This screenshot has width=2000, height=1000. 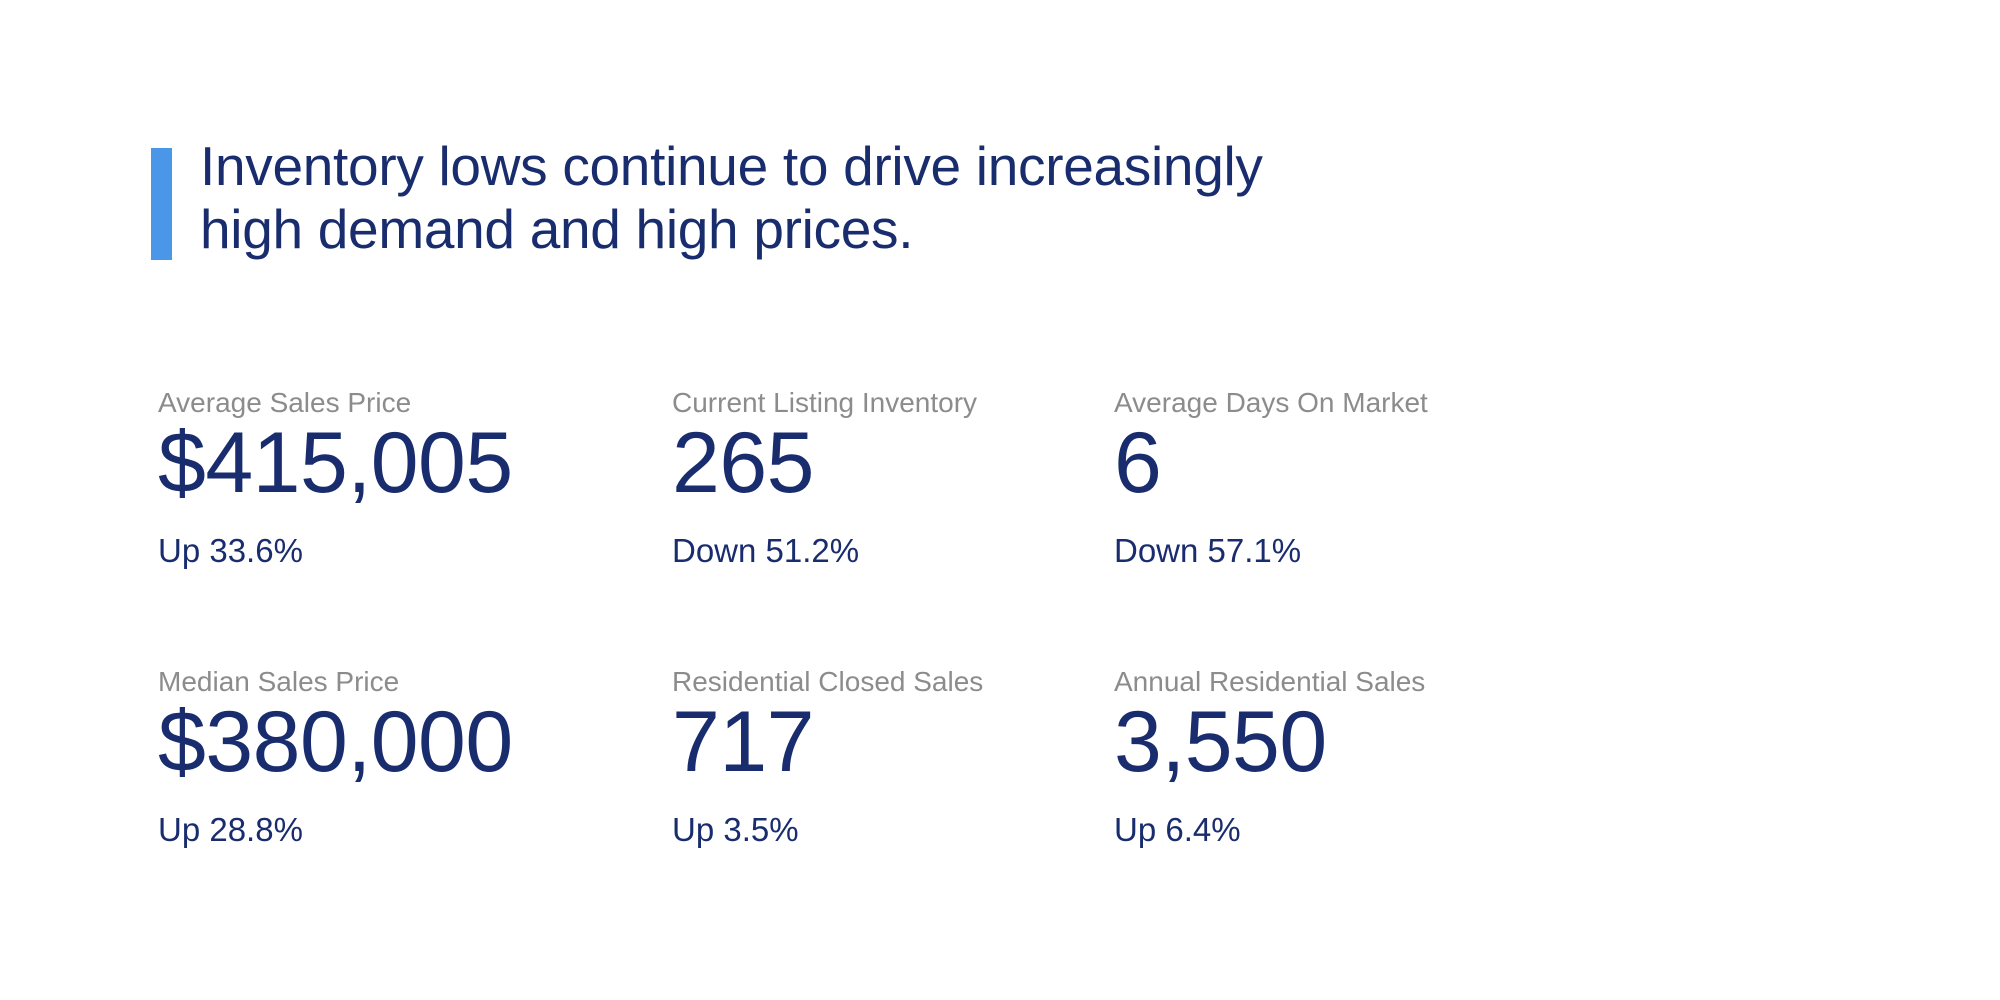 I want to click on headline-line-2: high demand and high prices., so click(x=557, y=229).